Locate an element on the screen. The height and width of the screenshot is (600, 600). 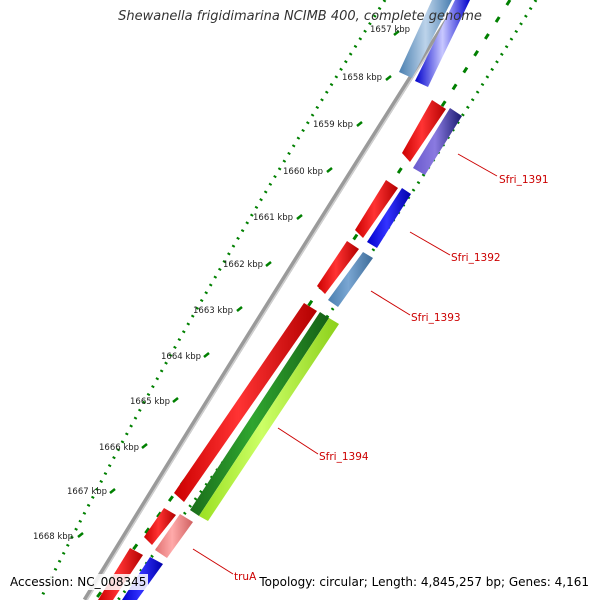
gene-label: Sfri_1394 is located at coordinates (344, 457).